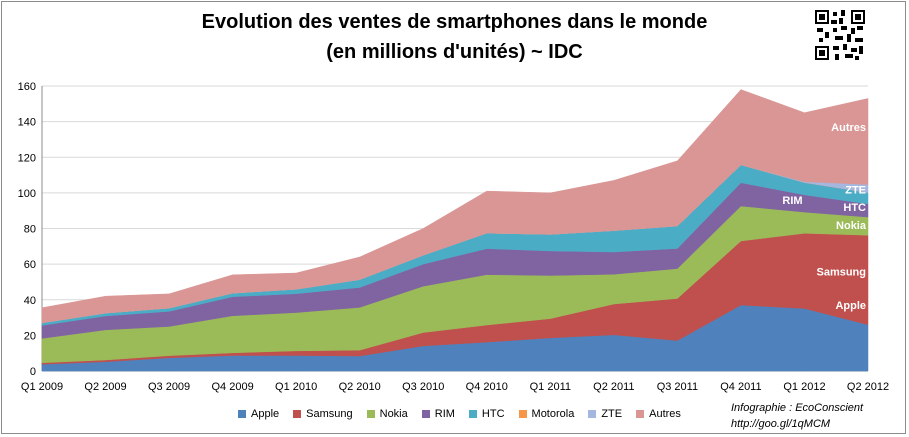  I want to click on x-tick-label: Q2 2012, so click(868, 387).